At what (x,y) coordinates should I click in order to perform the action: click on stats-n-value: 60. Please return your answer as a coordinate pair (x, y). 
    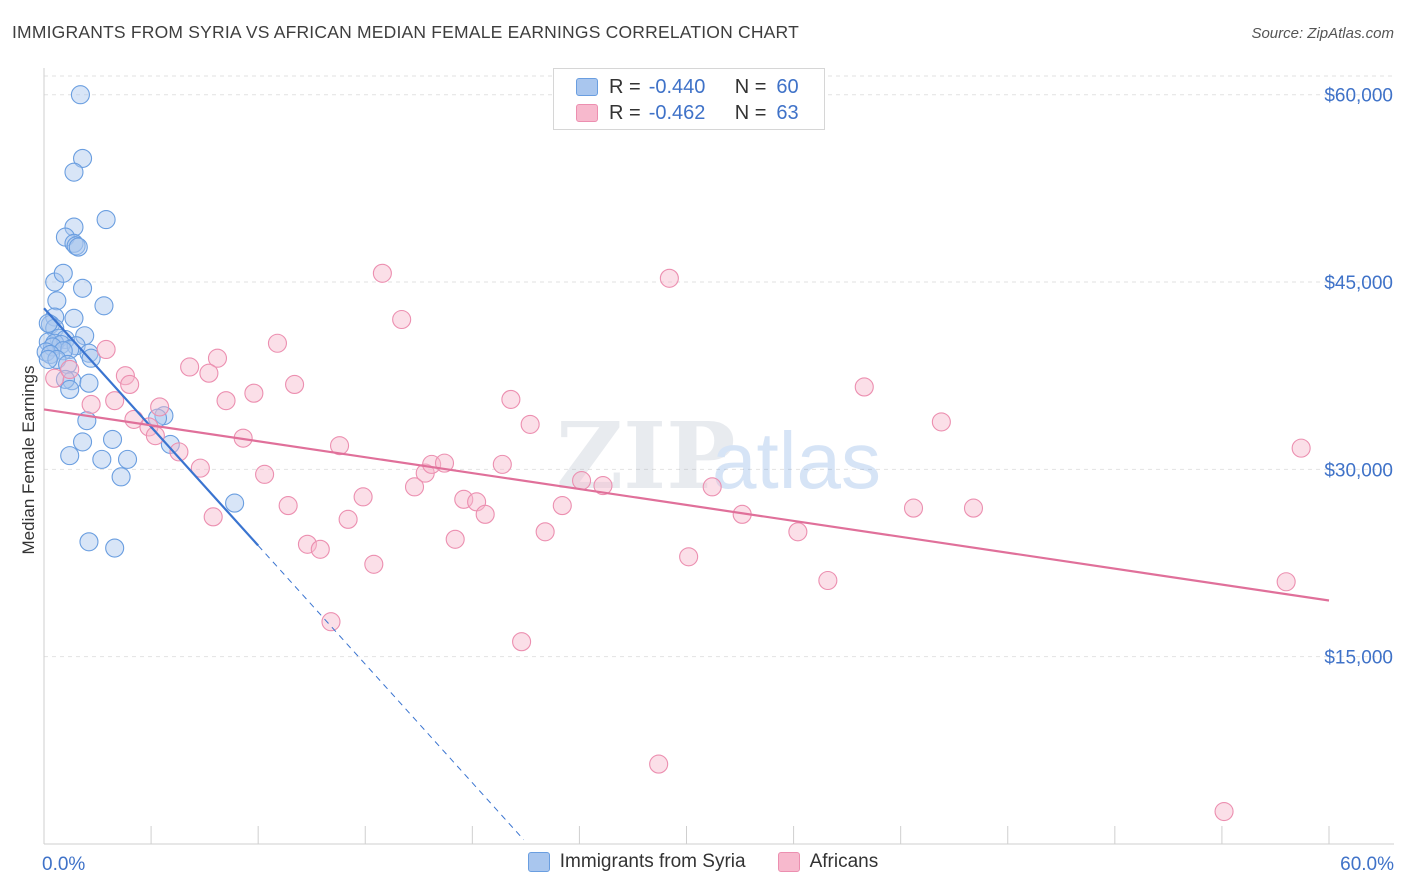
    Looking at the image, I should click on (787, 86).